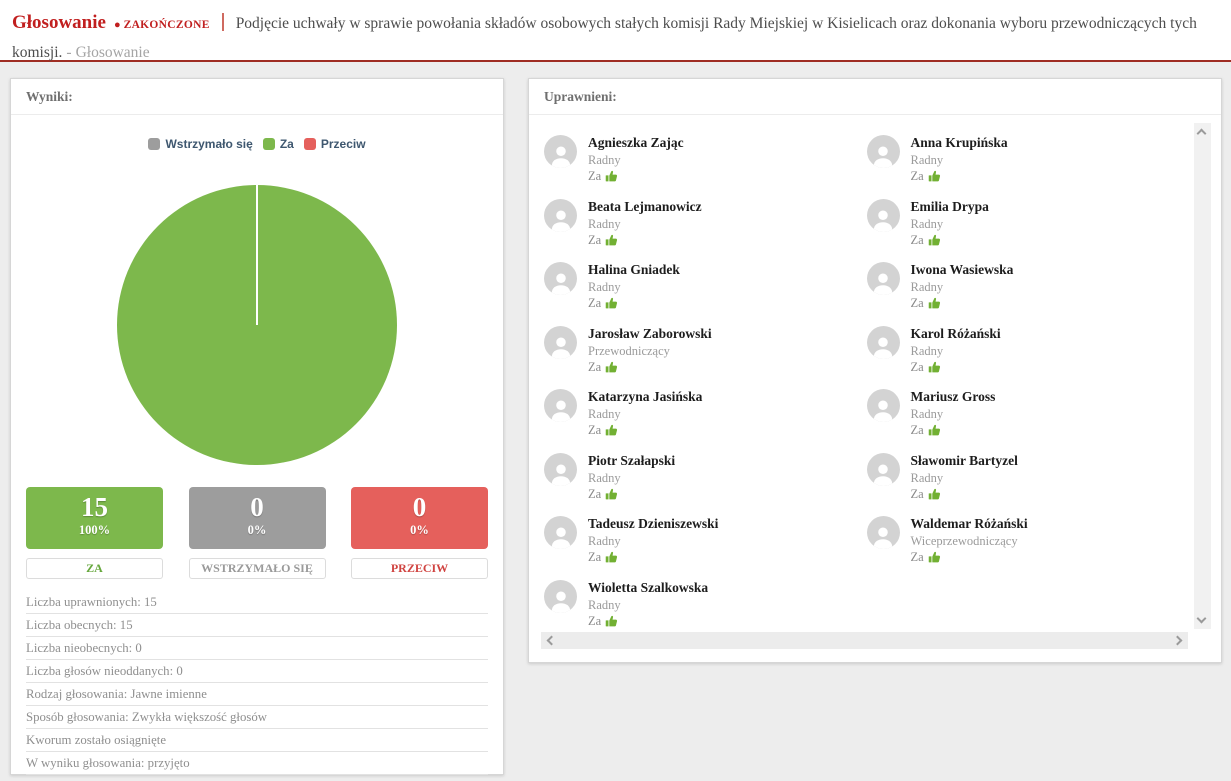  Describe the element at coordinates (1177, 640) in the screenshot. I see `chevron-right-icon` at that location.